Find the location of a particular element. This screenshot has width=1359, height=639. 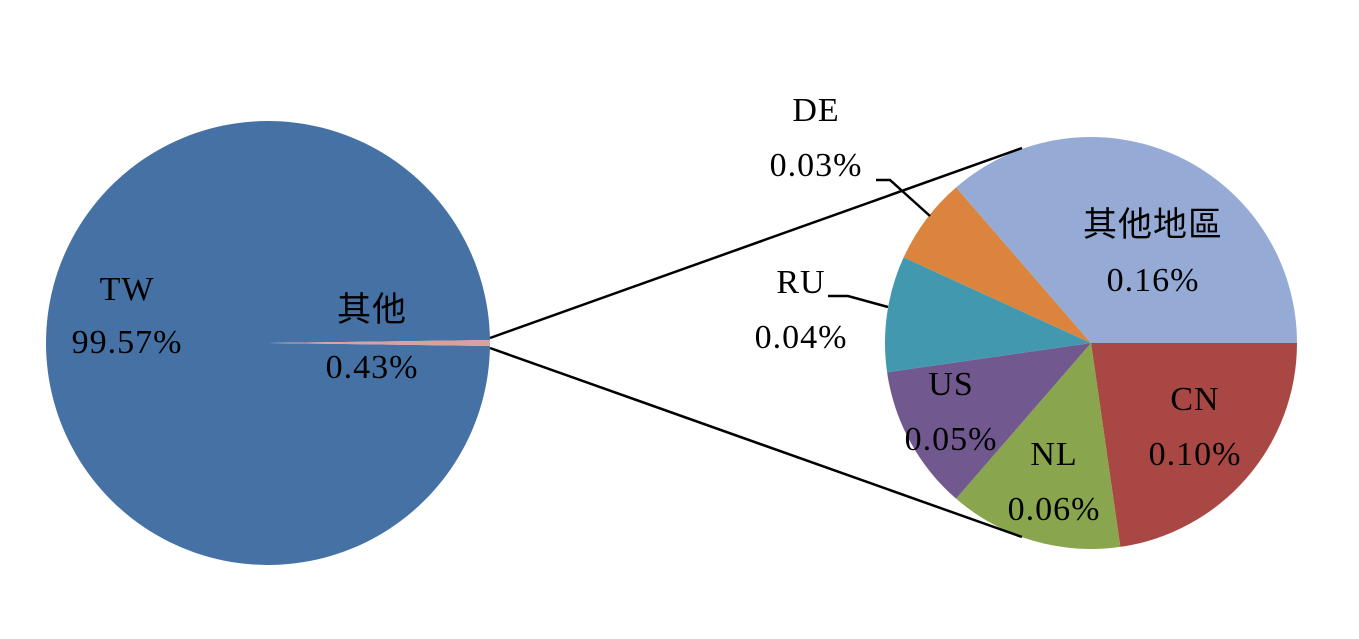

slice-label: CN is located at coordinates (1194, 399).